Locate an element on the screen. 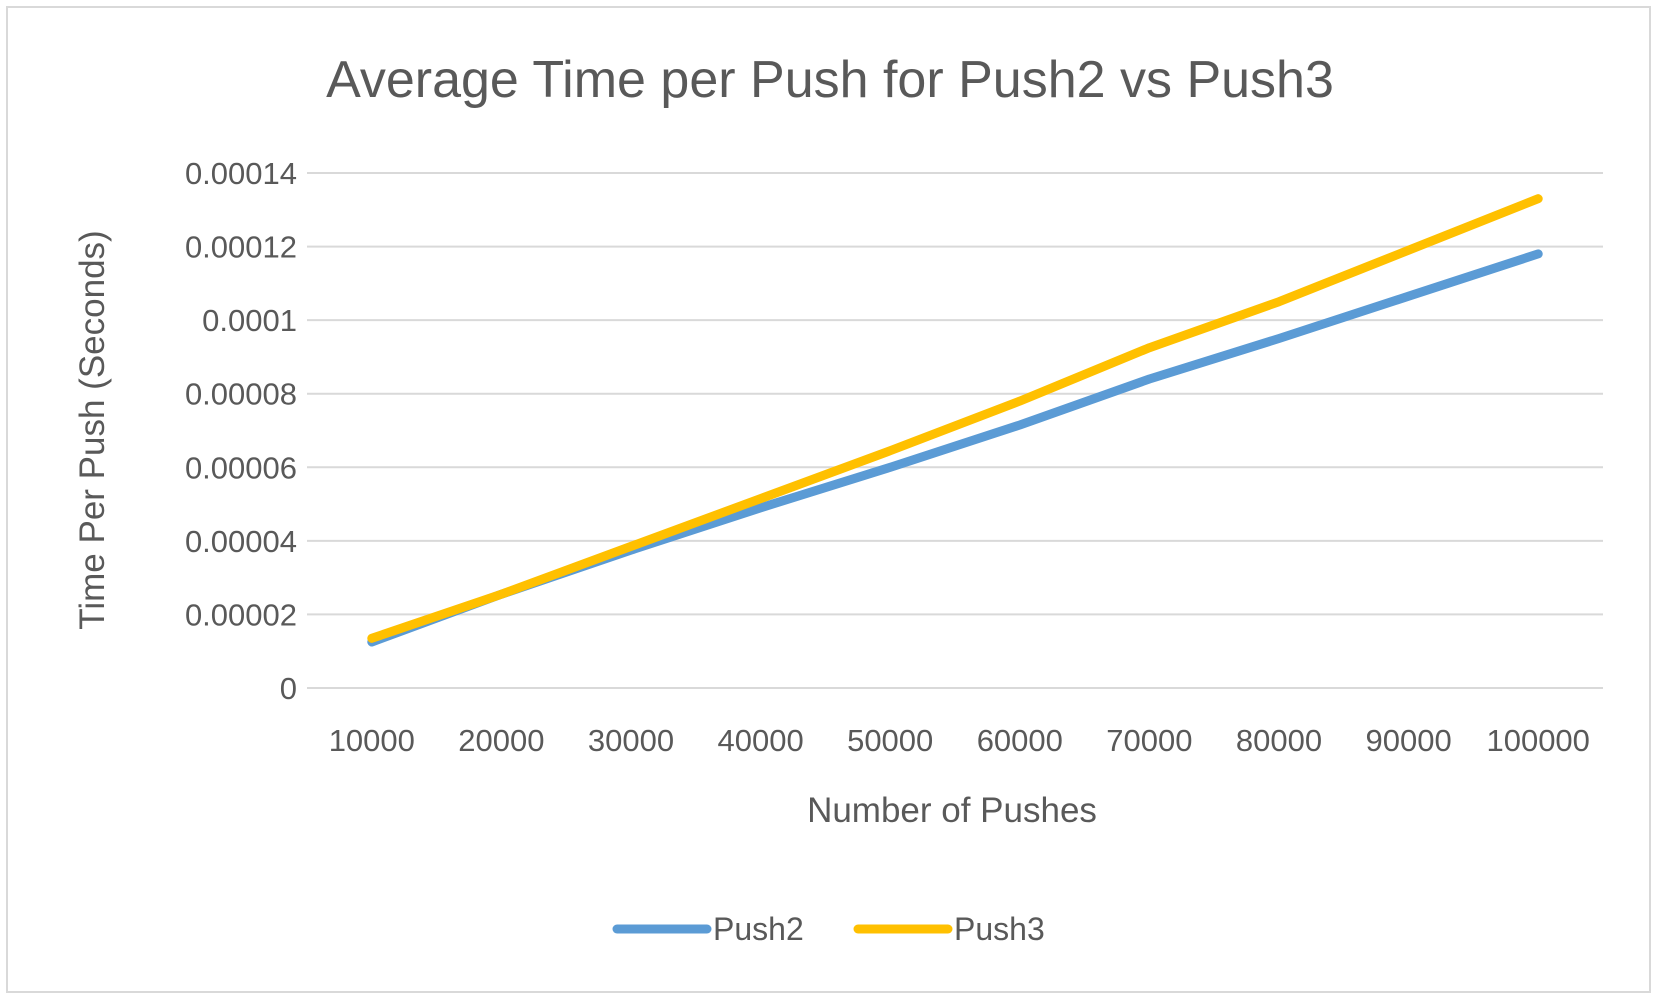 Image resolution: width=1659 pixels, height=1003 pixels. y-tick-label: 0.00014 is located at coordinates (241, 173).